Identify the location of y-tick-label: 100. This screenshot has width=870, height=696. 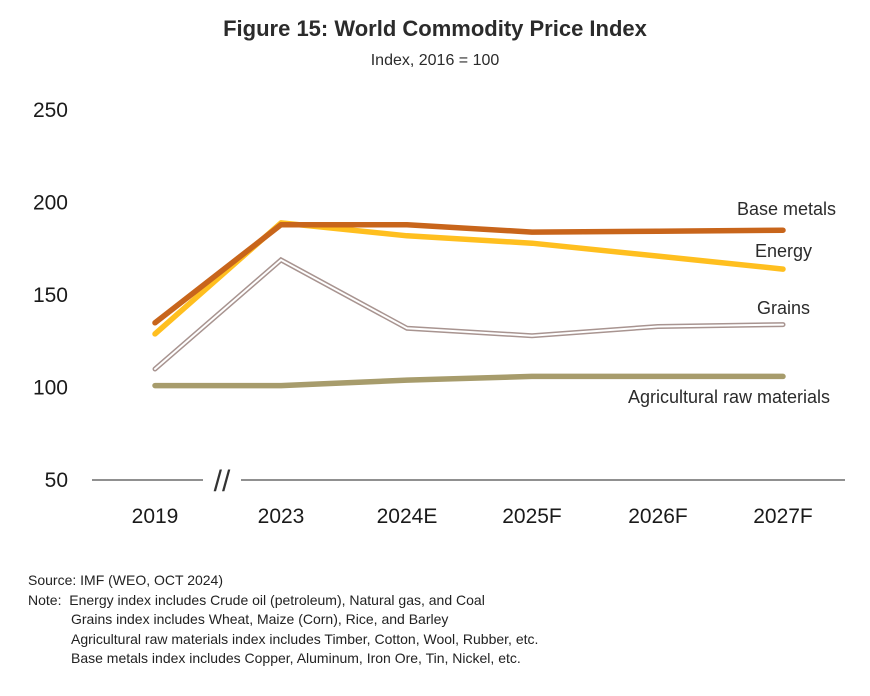
(50, 388).